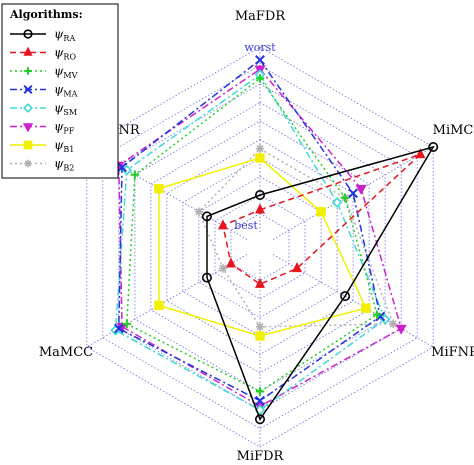 This screenshot has height=465, width=474. What do you see at coordinates (260, 47) in the screenshot?
I see `scale-label-worst: worst` at bounding box center [260, 47].